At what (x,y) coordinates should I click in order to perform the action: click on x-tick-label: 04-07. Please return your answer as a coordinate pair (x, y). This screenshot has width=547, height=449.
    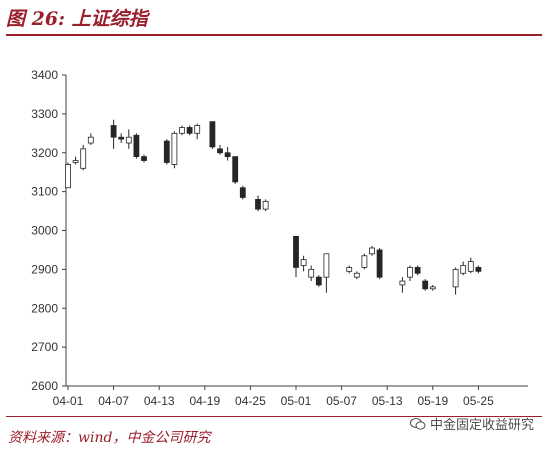
    Looking at the image, I should click on (113, 401).